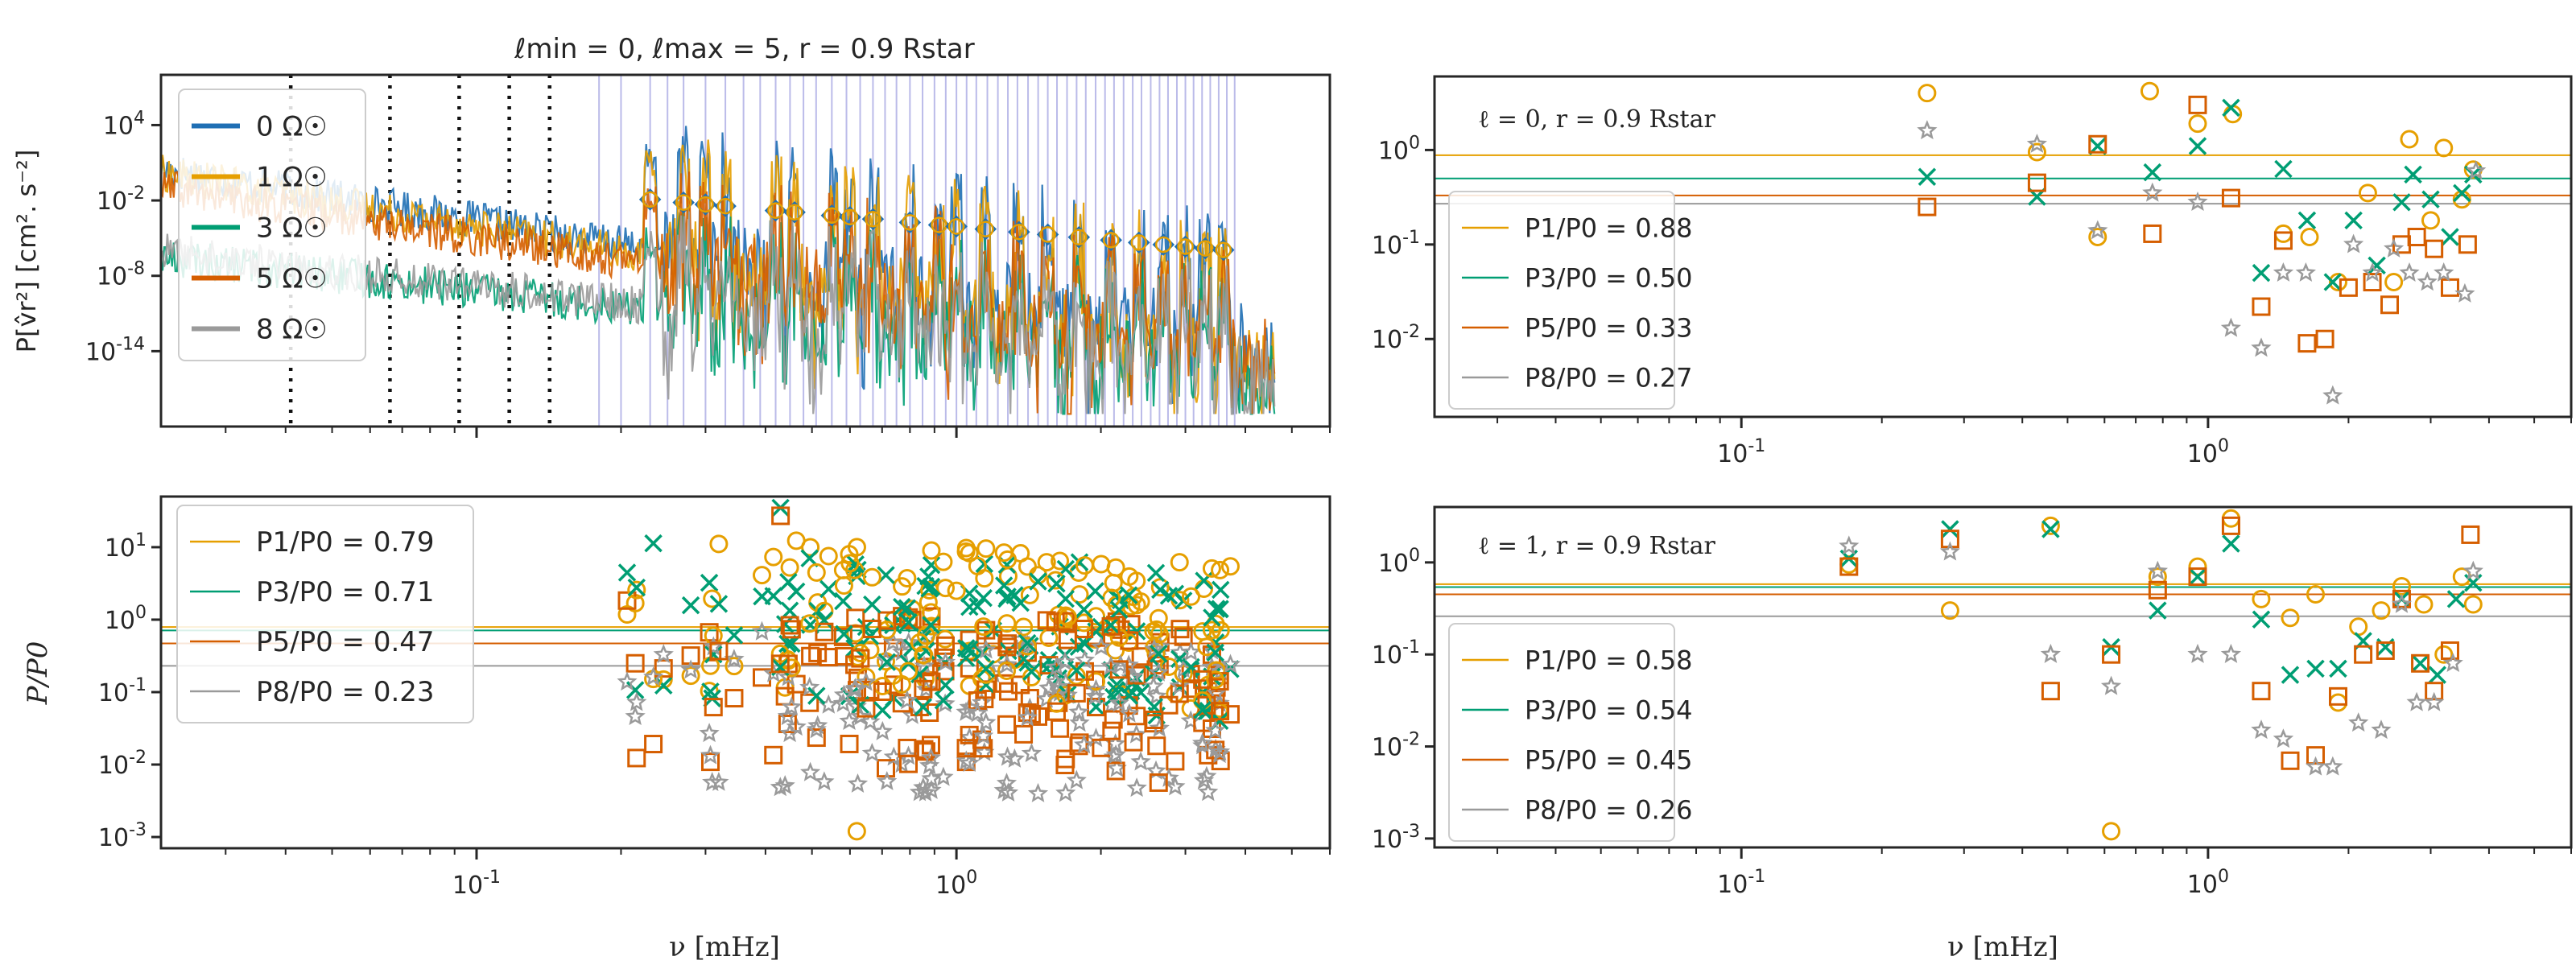 This screenshot has width=2576, height=977. What do you see at coordinates (345, 542) in the screenshot?
I see `legend-label: P1/P0 = 0.79` at bounding box center [345, 542].